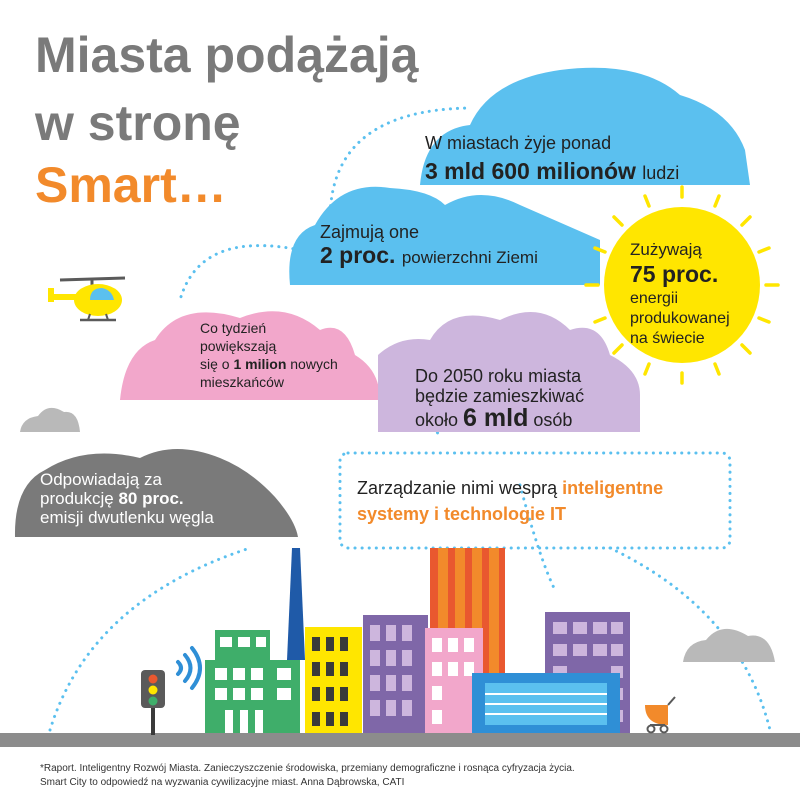  Describe the element at coordinates (667, 338) in the screenshot. I see `energy-line-5: na świecie` at that location.